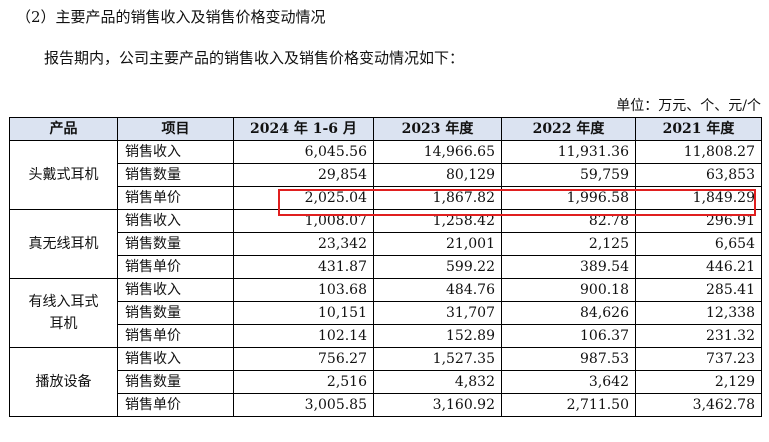 The height and width of the screenshot is (442, 769). Describe the element at coordinates (303, 267) in the screenshot. I see `value-cell: 431.87` at that location.